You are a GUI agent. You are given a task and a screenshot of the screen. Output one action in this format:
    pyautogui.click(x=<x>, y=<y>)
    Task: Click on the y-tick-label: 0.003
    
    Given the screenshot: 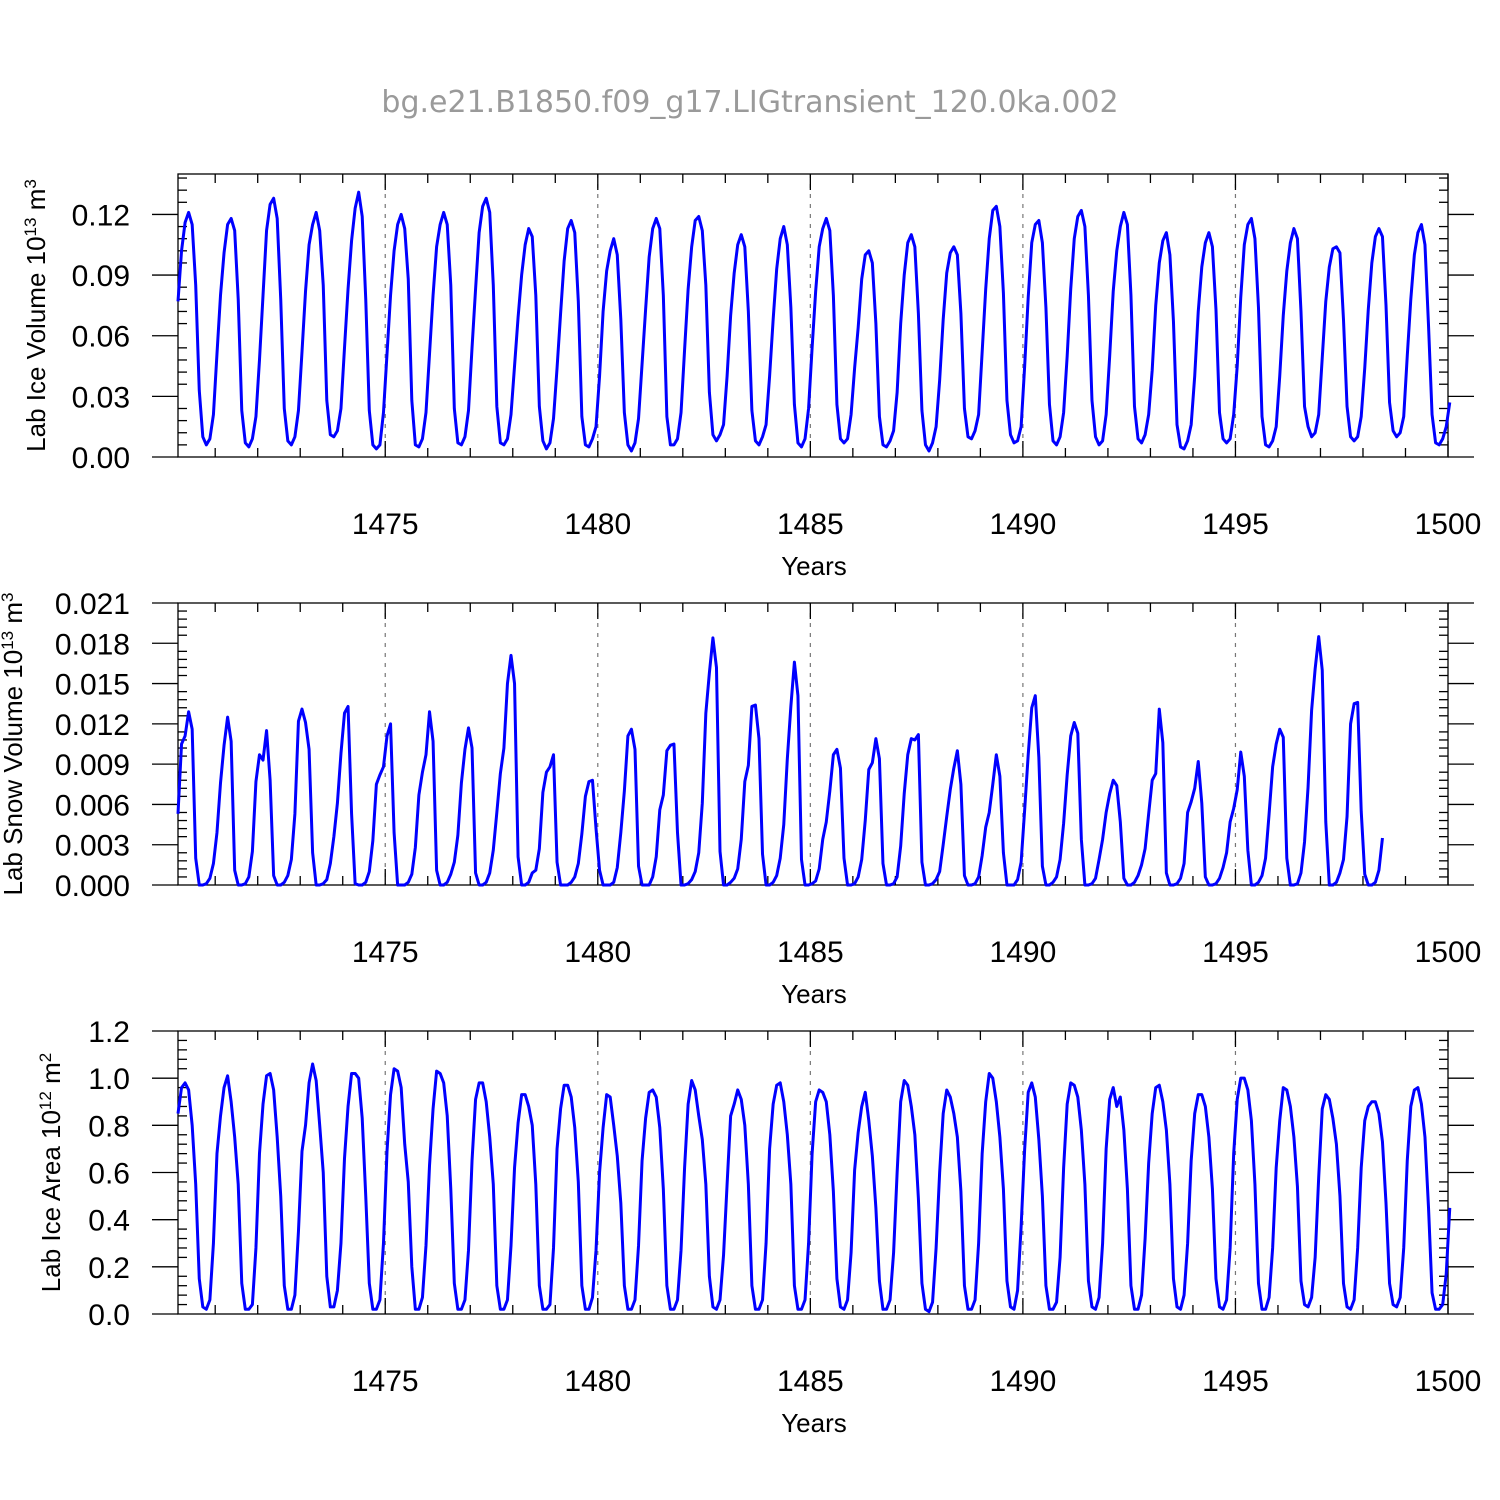 What is the action you would take?
    pyautogui.click(x=92, y=846)
    